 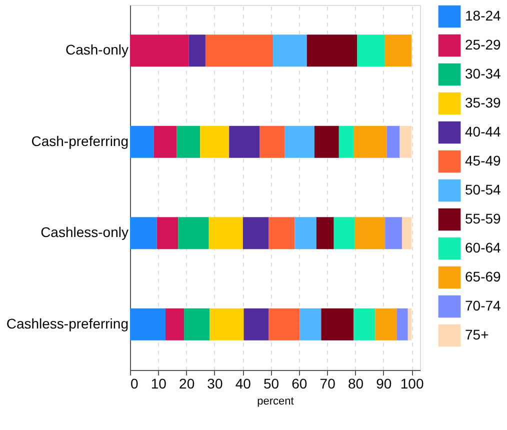 What do you see at coordinates (483, 16) in the screenshot?
I see `legend-label: 18-24` at bounding box center [483, 16].